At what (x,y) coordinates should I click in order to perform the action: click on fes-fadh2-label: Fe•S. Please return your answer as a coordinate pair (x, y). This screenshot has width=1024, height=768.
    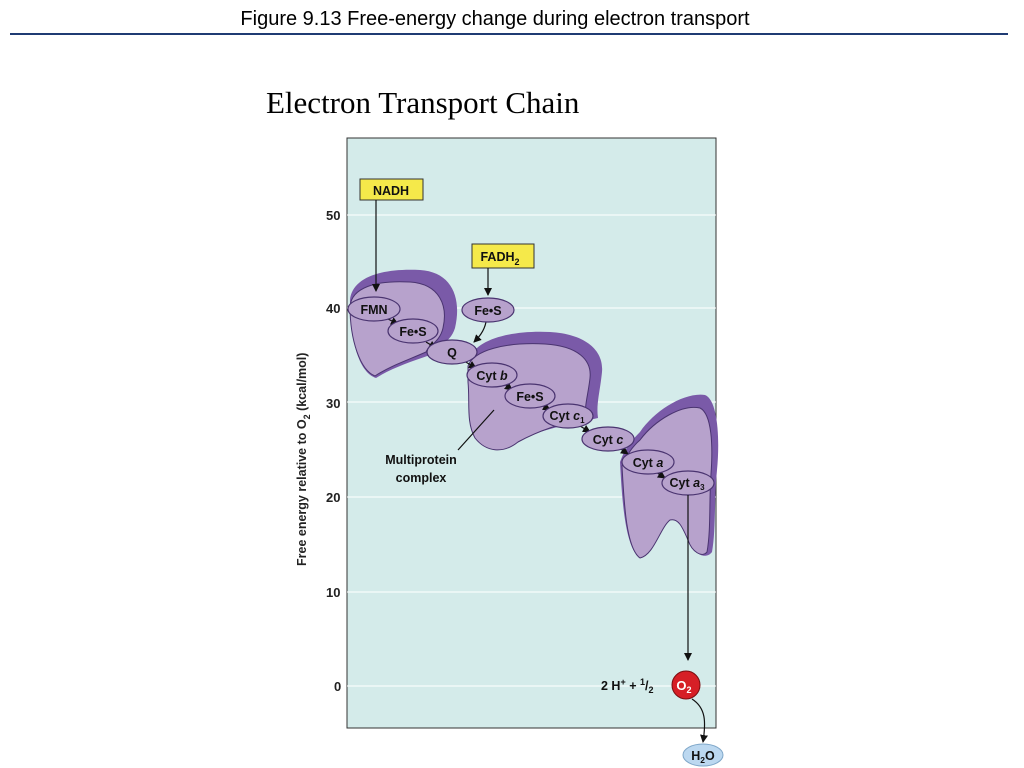
    Looking at the image, I should click on (487, 311).